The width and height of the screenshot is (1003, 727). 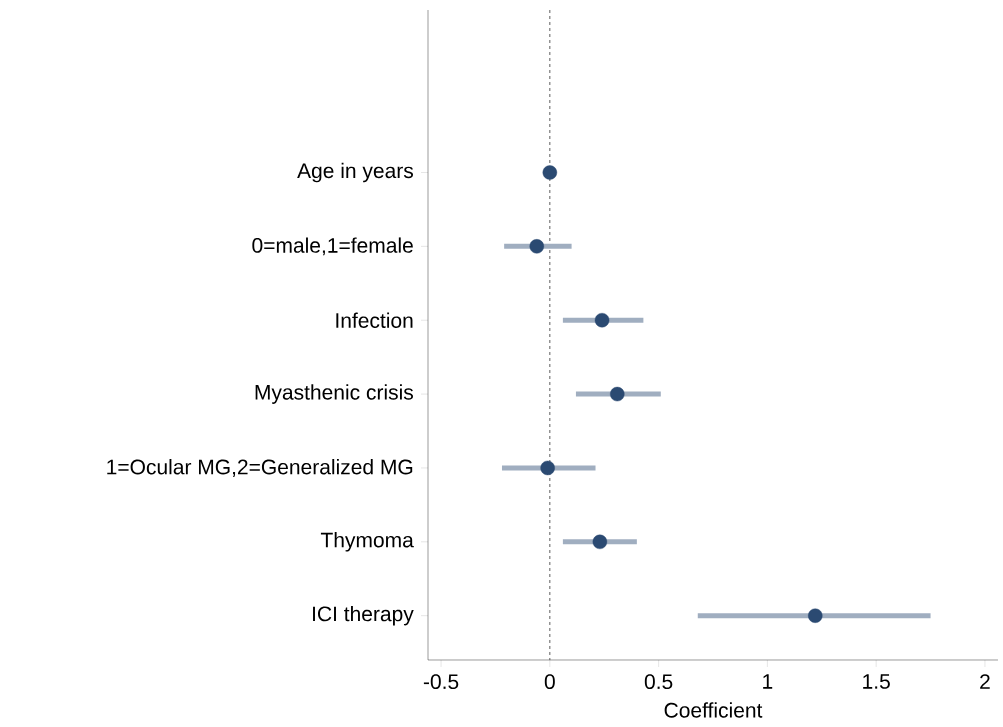 What do you see at coordinates (985, 681) in the screenshot?
I see `x-tick-label: 2` at bounding box center [985, 681].